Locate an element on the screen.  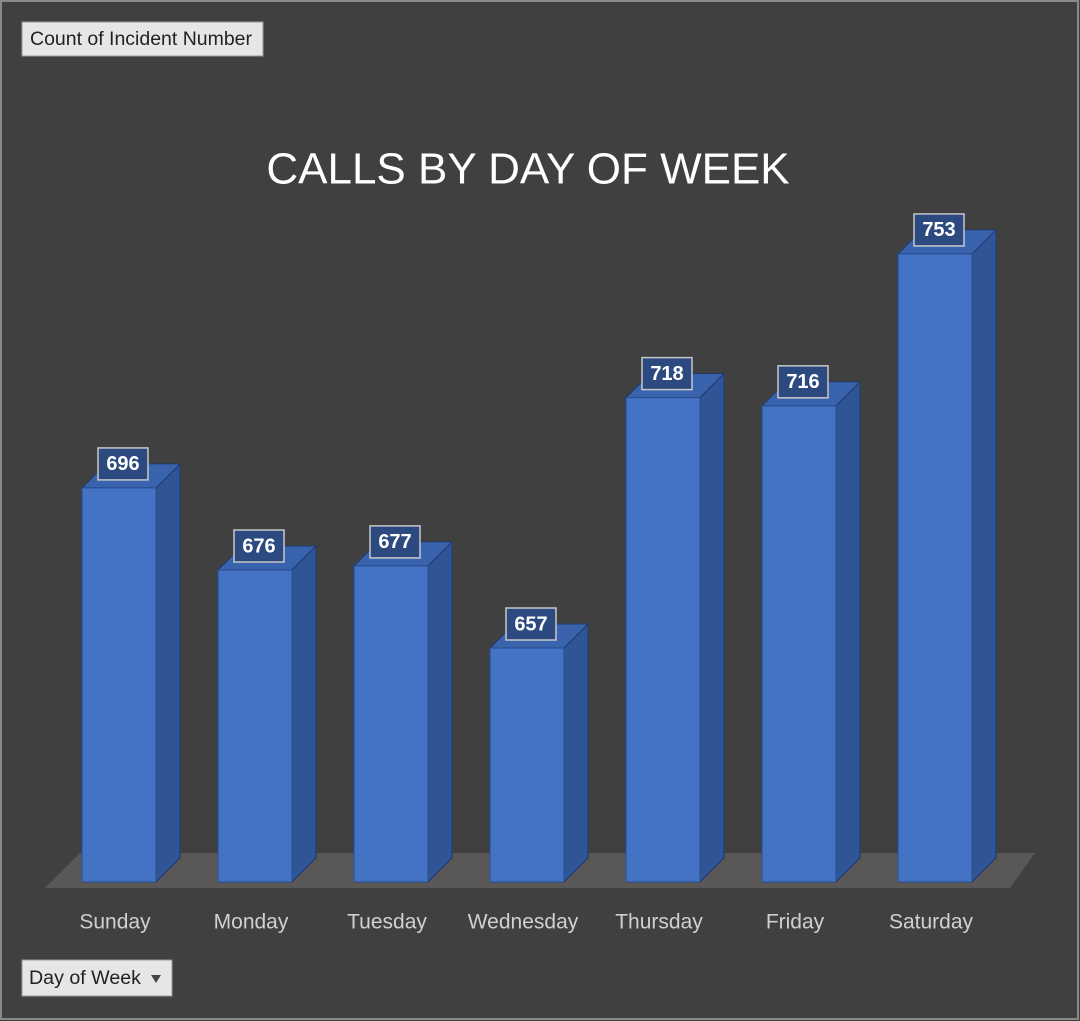
data-label: 657 is located at coordinates (530, 624).